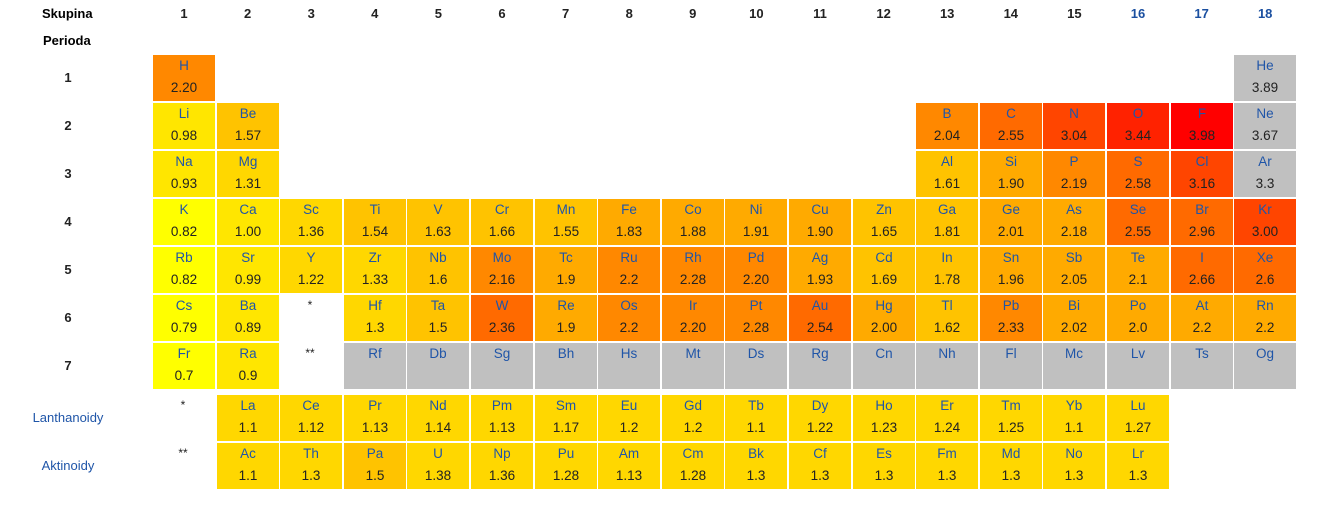 The width and height of the screenshot is (1319, 510). Describe the element at coordinates (884, 418) in the screenshot. I see `element-cell-ho: Ho 1.23` at that location.